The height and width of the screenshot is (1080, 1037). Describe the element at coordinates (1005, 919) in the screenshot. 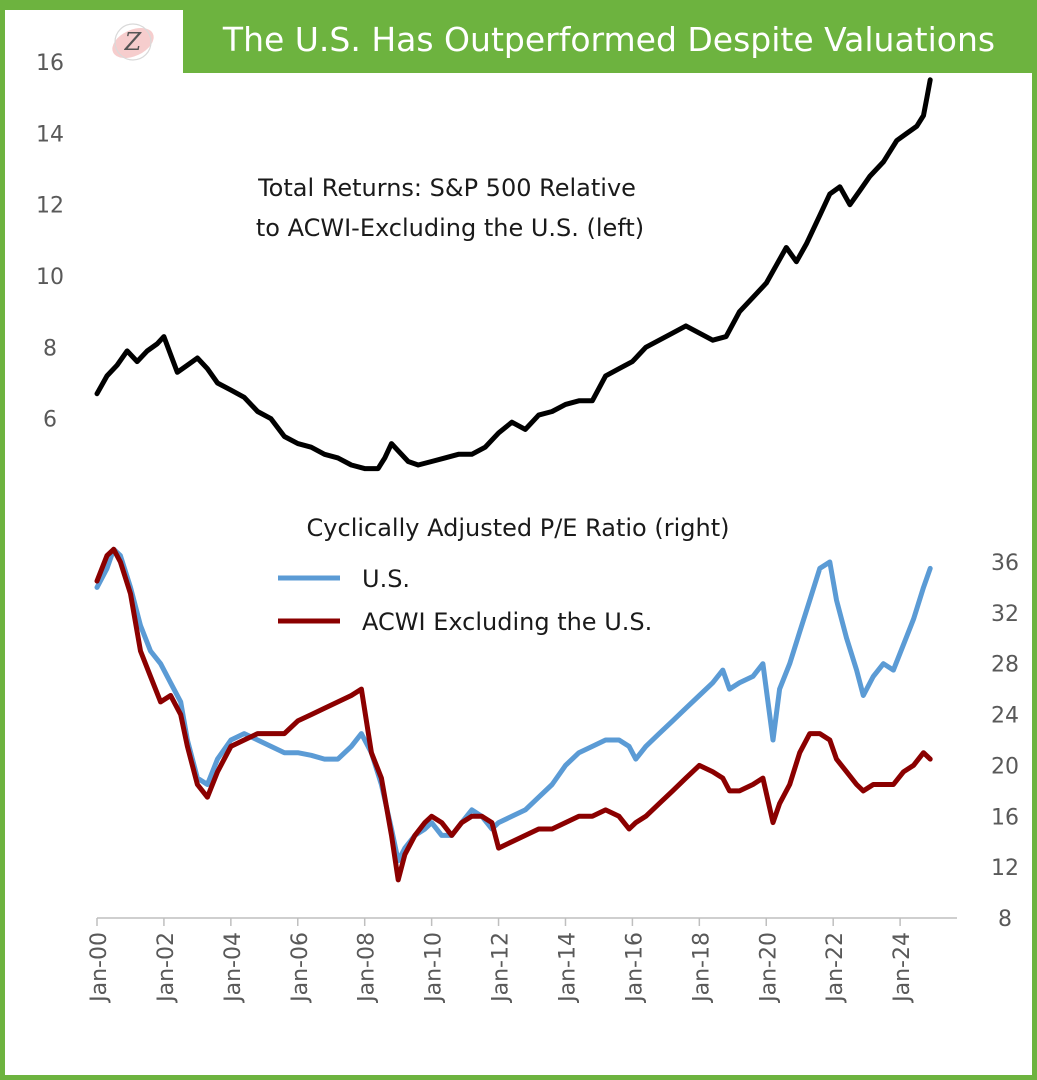

I see `right-tick-label: 8` at that location.